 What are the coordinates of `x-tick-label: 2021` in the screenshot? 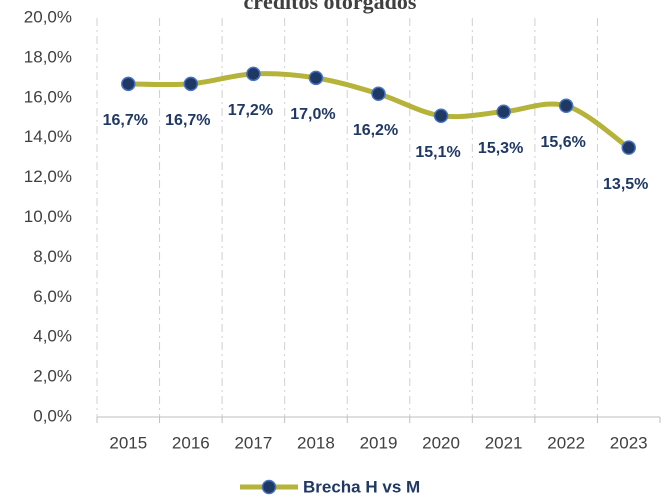 It's located at (504, 442).